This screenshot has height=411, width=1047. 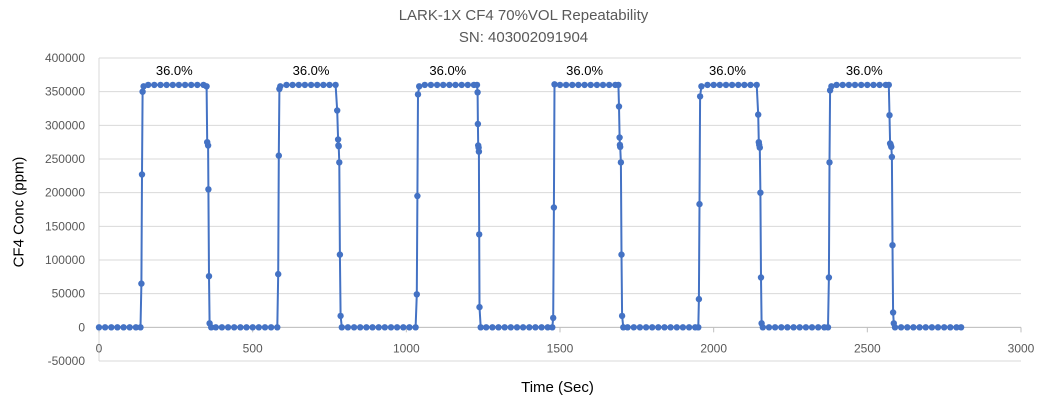 What do you see at coordinates (65, 125) in the screenshot?
I see `y-tick-label: 300000` at bounding box center [65, 125].